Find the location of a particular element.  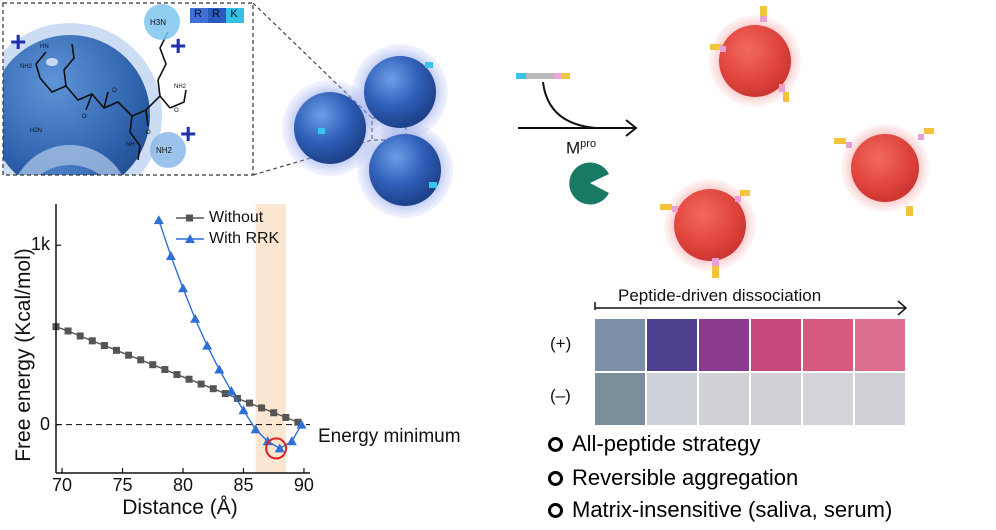

svg-text: H2N is located at coordinates (36, 131).